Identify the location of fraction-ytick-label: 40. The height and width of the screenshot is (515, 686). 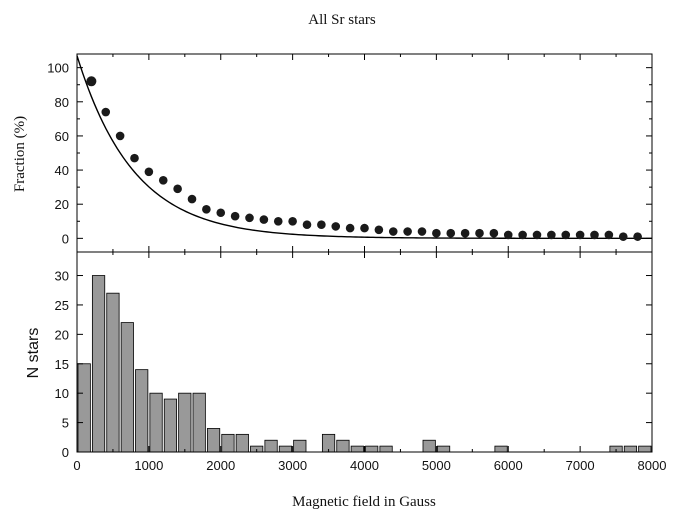
(62, 170).